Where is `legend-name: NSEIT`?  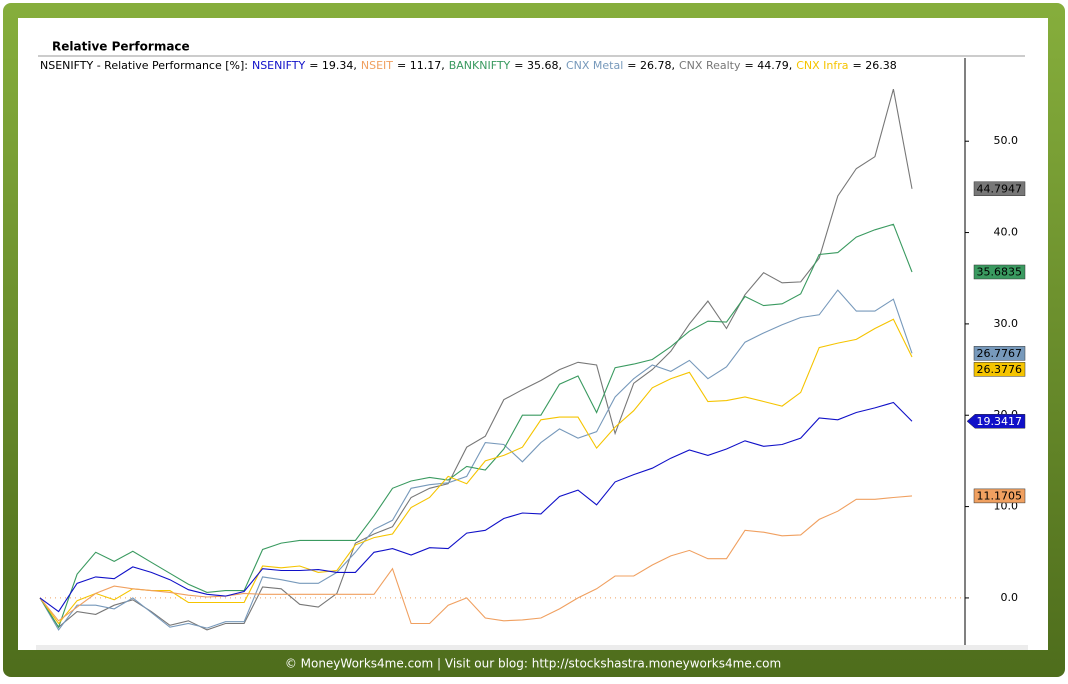 legend-name: NSEIT is located at coordinates (377, 65).